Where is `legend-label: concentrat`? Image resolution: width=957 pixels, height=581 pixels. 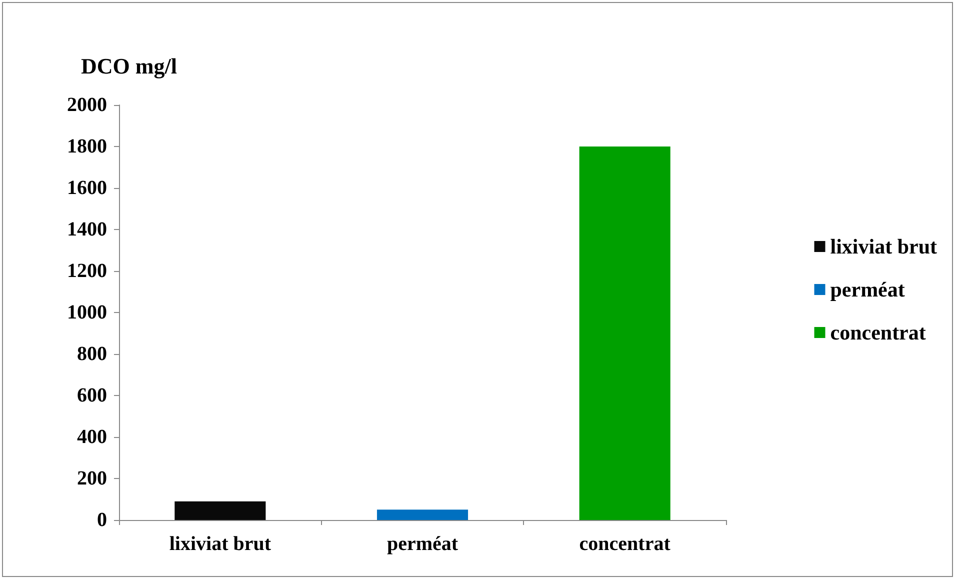 legend-label: concentrat is located at coordinates (878, 332).